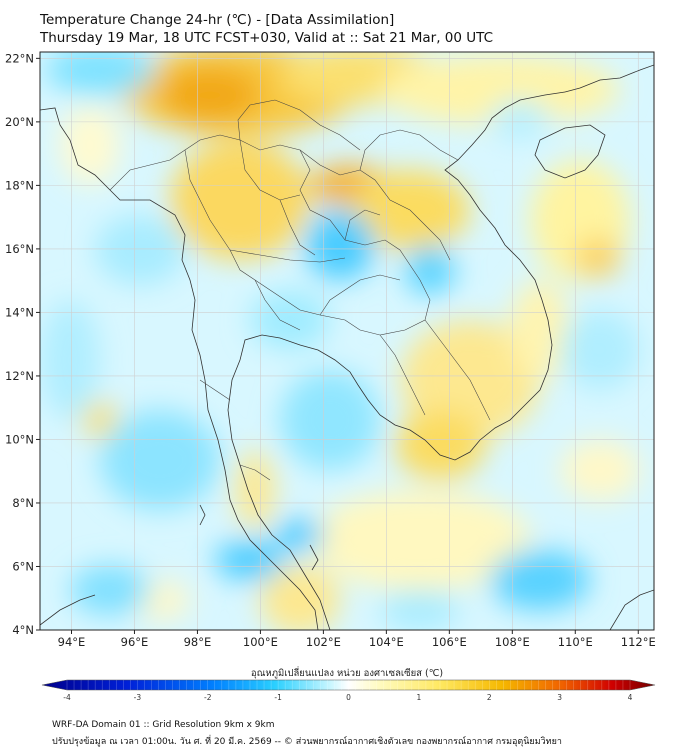 This screenshot has height=756, width=676. What do you see at coordinates (135, 642) in the screenshot?
I see `lon-label: 96°E` at bounding box center [135, 642].